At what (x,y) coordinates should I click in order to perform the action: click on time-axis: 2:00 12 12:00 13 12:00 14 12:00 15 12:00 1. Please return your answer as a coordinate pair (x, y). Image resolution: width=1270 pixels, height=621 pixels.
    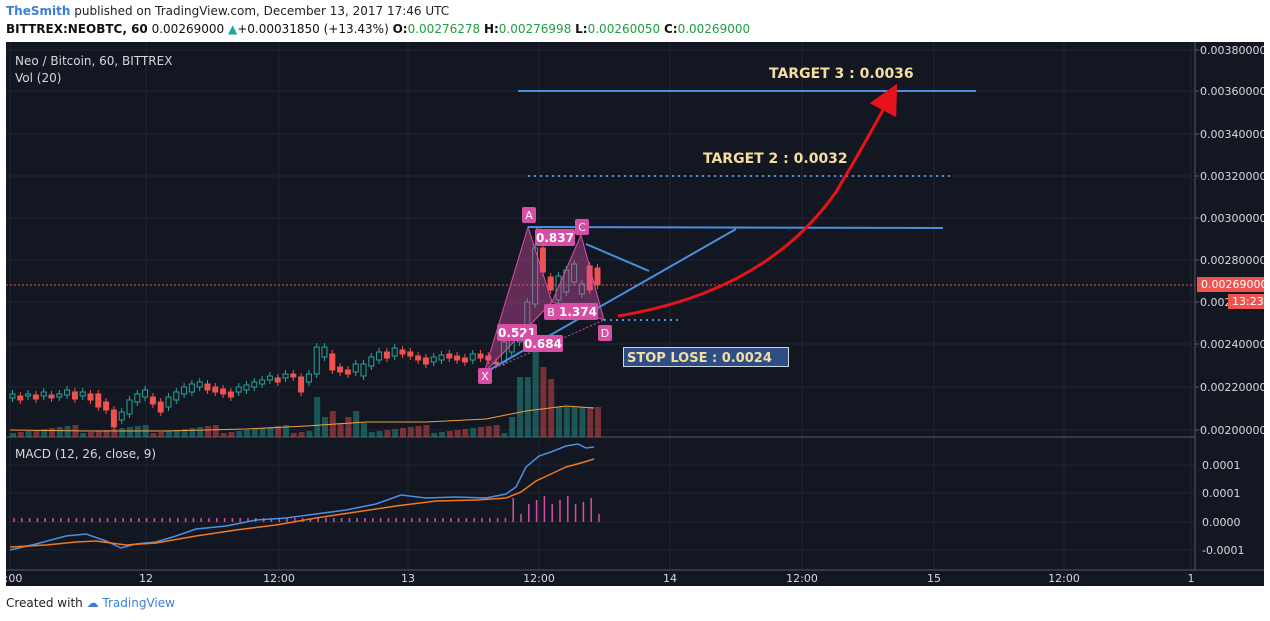
    Looking at the image, I should click on (597, 578).